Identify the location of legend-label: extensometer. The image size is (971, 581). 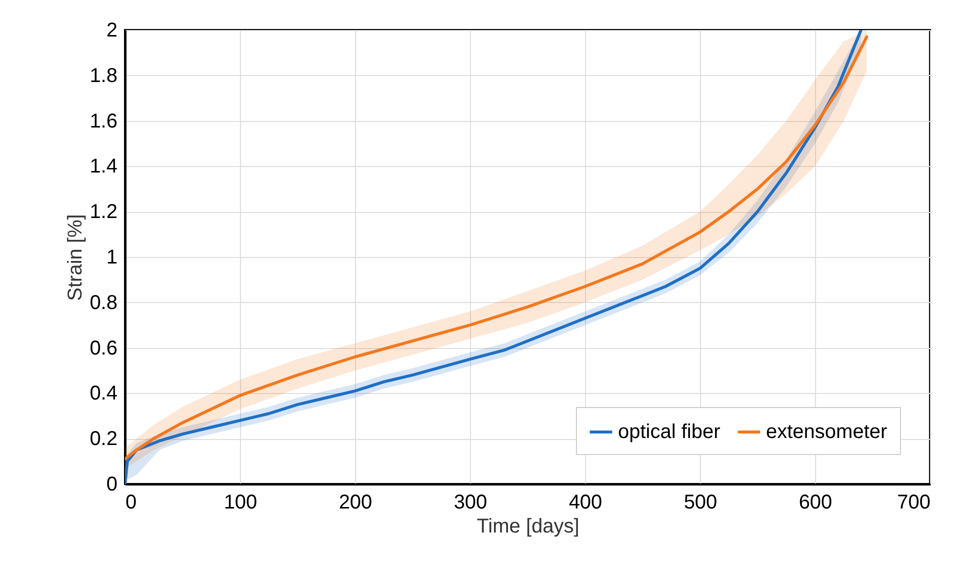
(827, 432).